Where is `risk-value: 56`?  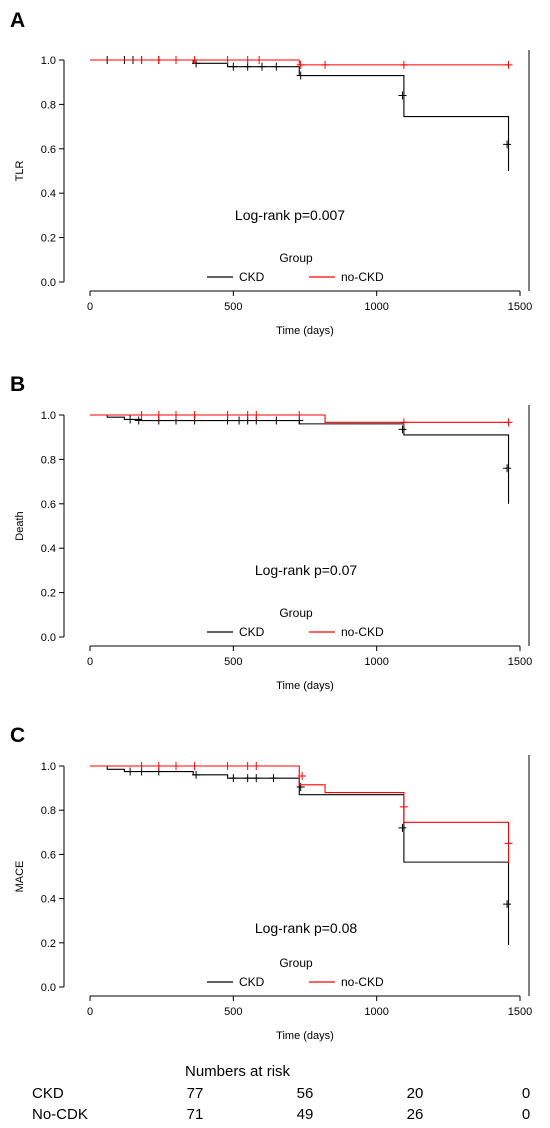 risk-value: 56 is located at coordinates (305, 1093).